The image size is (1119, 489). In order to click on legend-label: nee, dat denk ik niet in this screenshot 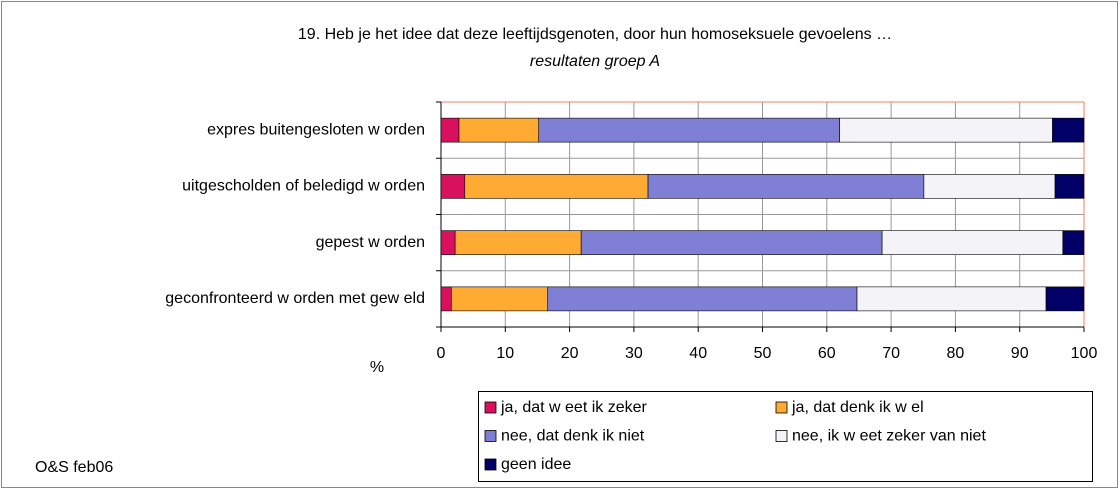, I will do `click(573, 436)`.